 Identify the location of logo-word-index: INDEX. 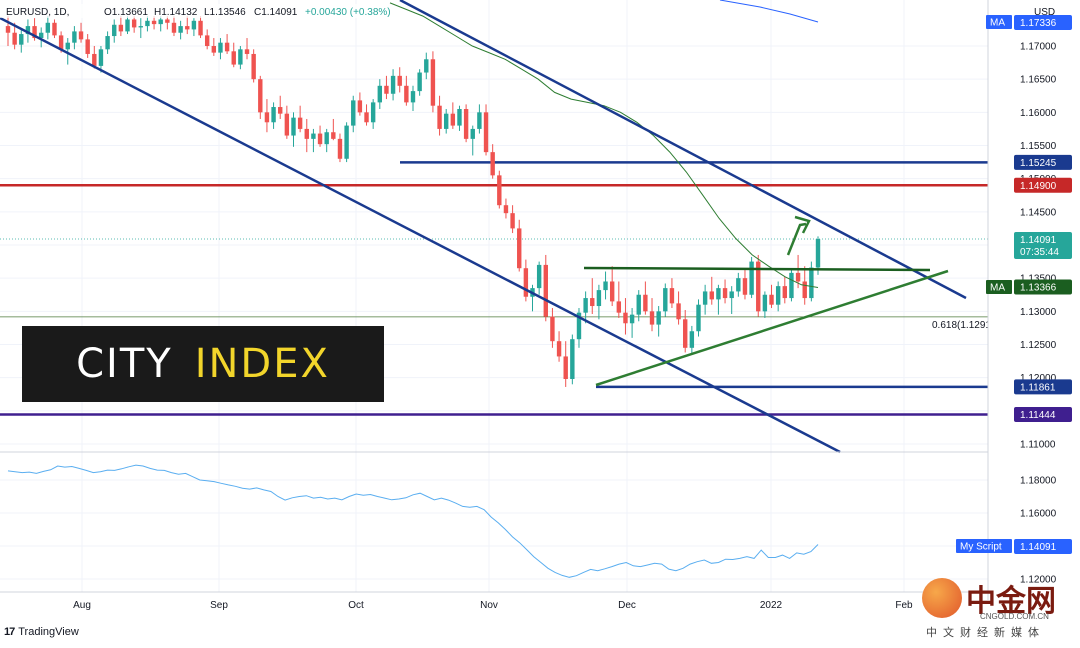
(262, 364).